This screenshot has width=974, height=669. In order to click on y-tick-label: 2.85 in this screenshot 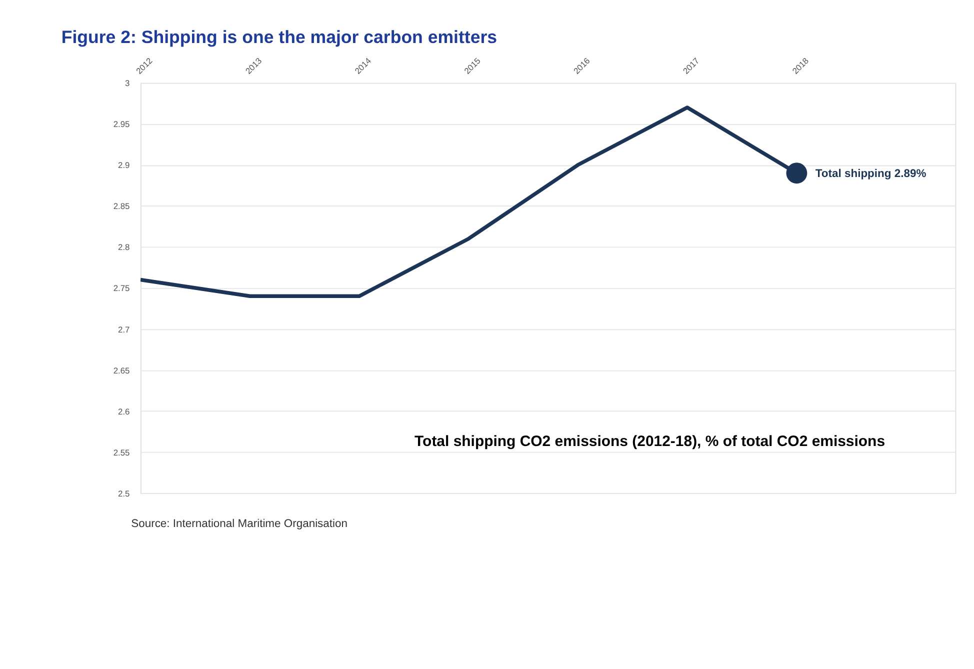, I will do `click(121, 206)`.